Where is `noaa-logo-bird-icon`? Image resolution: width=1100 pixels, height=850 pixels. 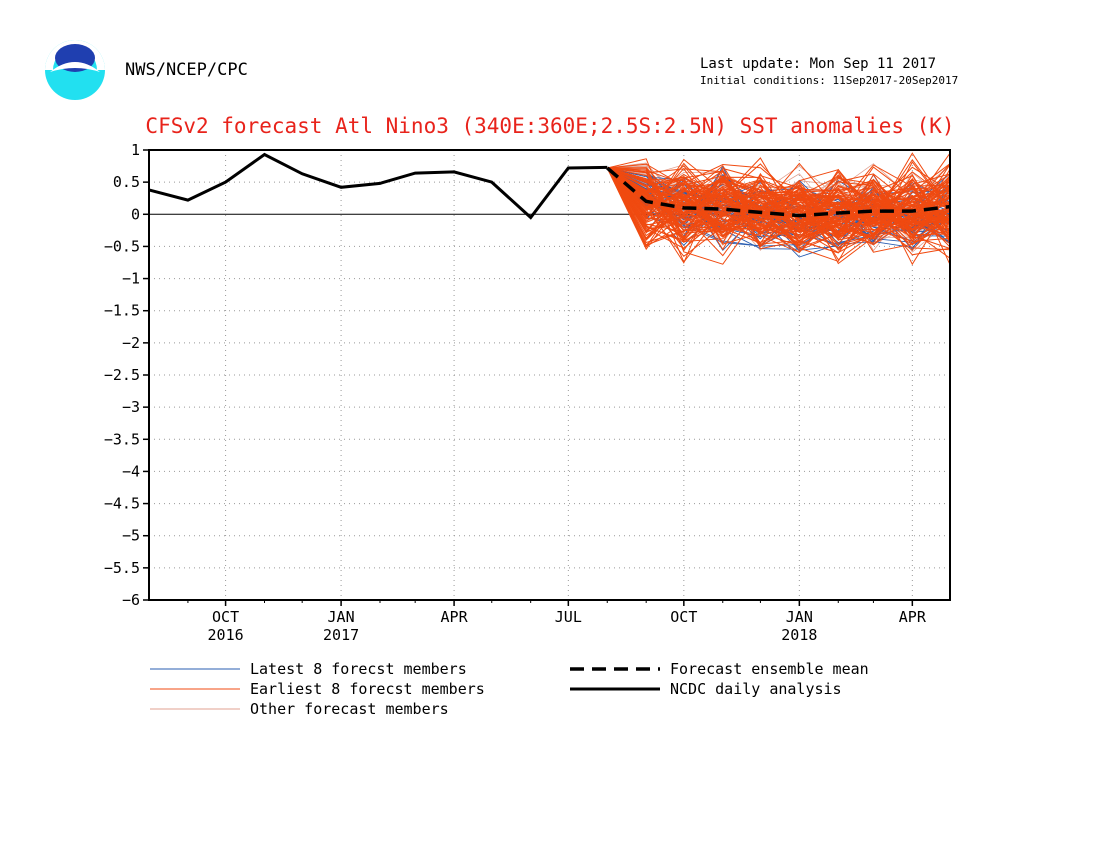
noaa-logo-bird-icon is located at coordinates (75, 67).